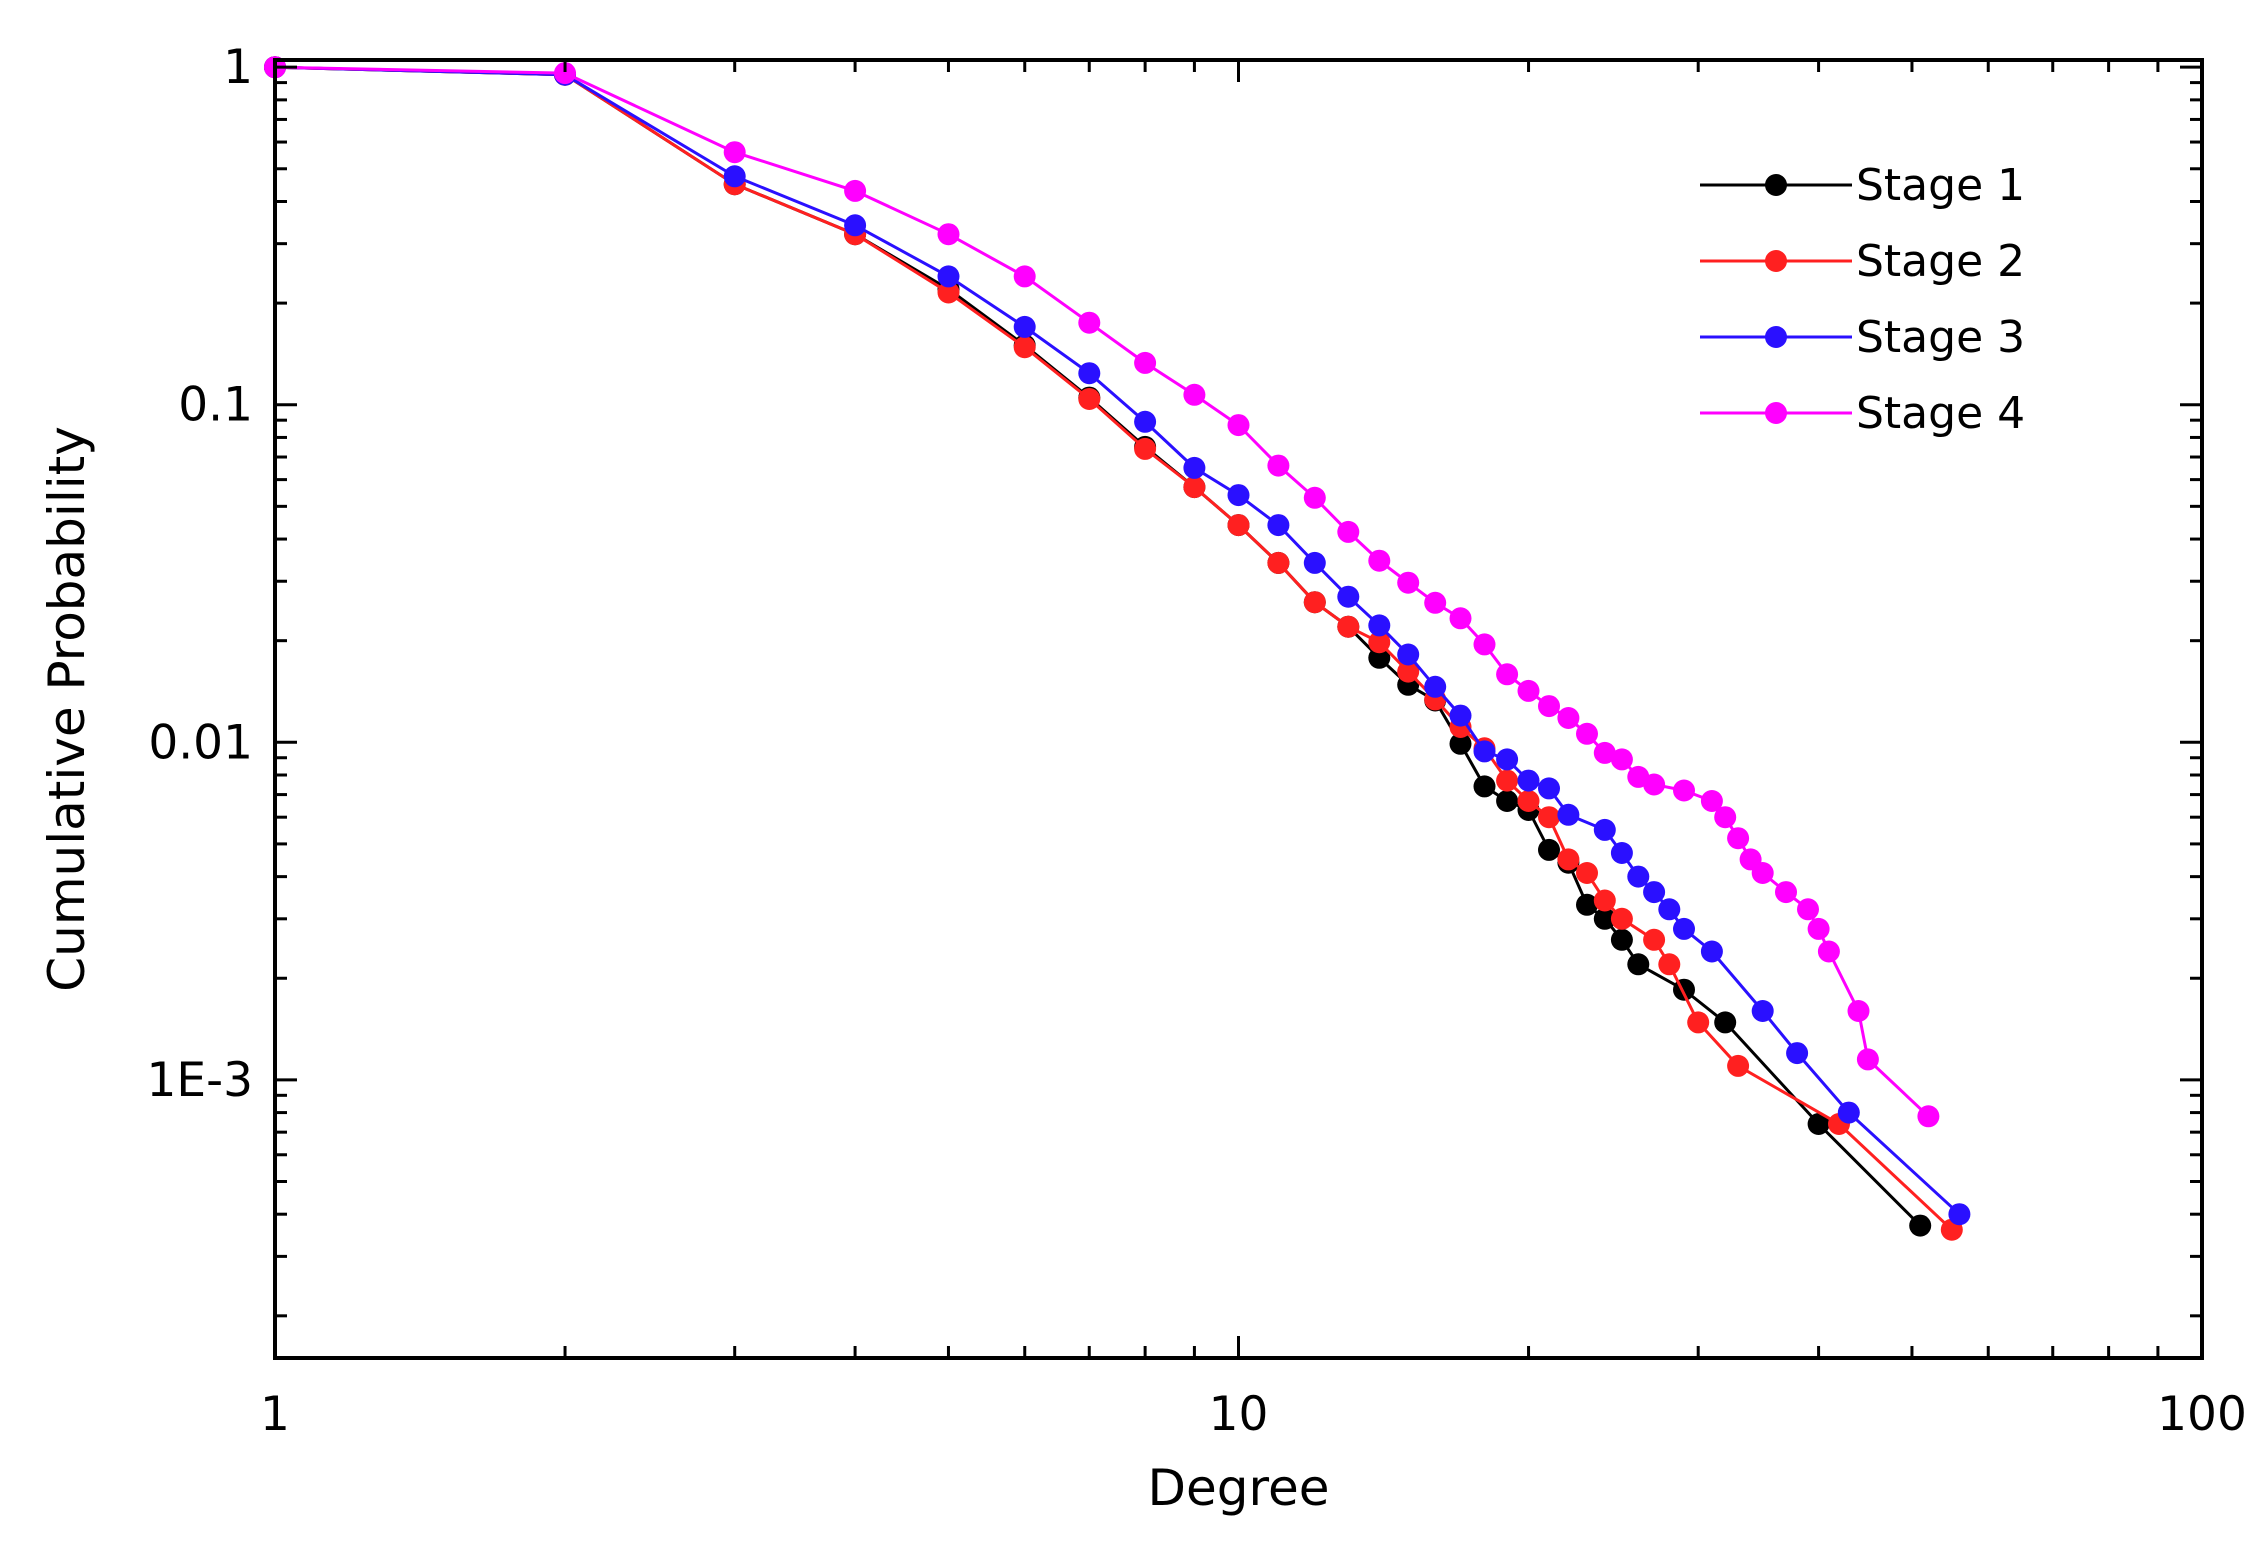  I want to click on legend-item: Stage 1, so click(1862, 185).